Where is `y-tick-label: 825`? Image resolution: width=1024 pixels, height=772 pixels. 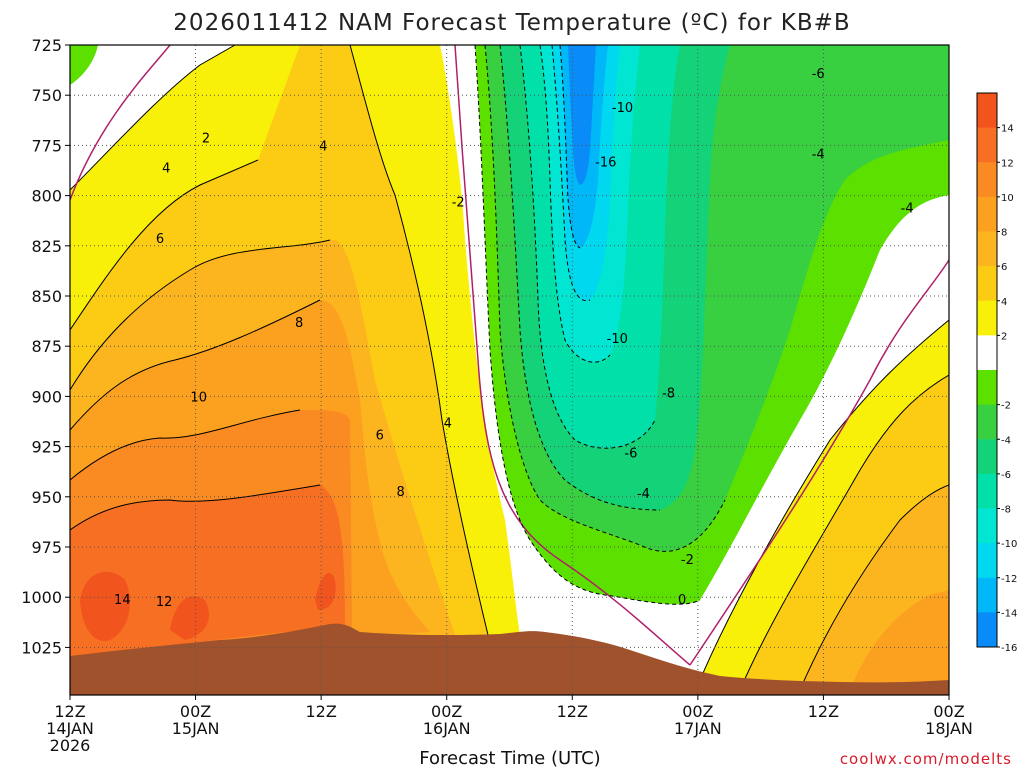 y-tick-label: 825 is located at coordinates (46, 246).